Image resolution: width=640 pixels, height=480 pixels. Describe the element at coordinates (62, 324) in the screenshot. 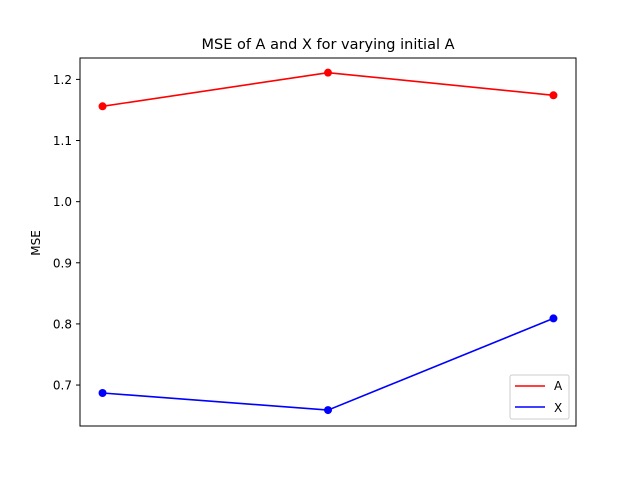

I see `y-tick-label: 0.8` at that location.